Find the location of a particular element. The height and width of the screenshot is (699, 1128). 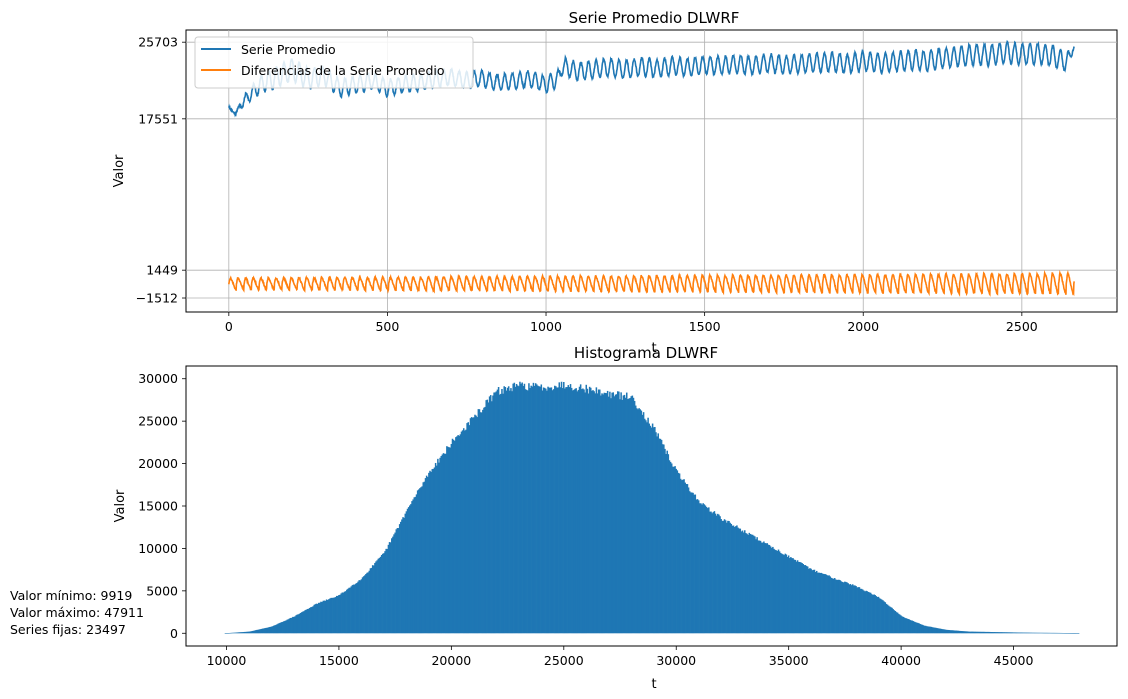

bottom-plot-y-axis-label: Valor is located at coordinates (120, 505).